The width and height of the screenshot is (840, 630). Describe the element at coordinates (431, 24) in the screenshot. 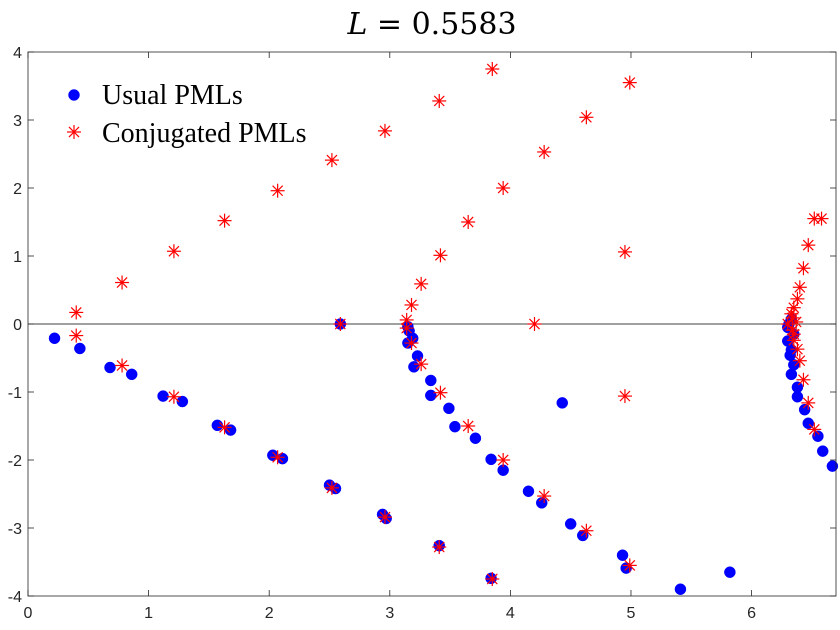

I see `chart-title: L = 0.5583` at that location.